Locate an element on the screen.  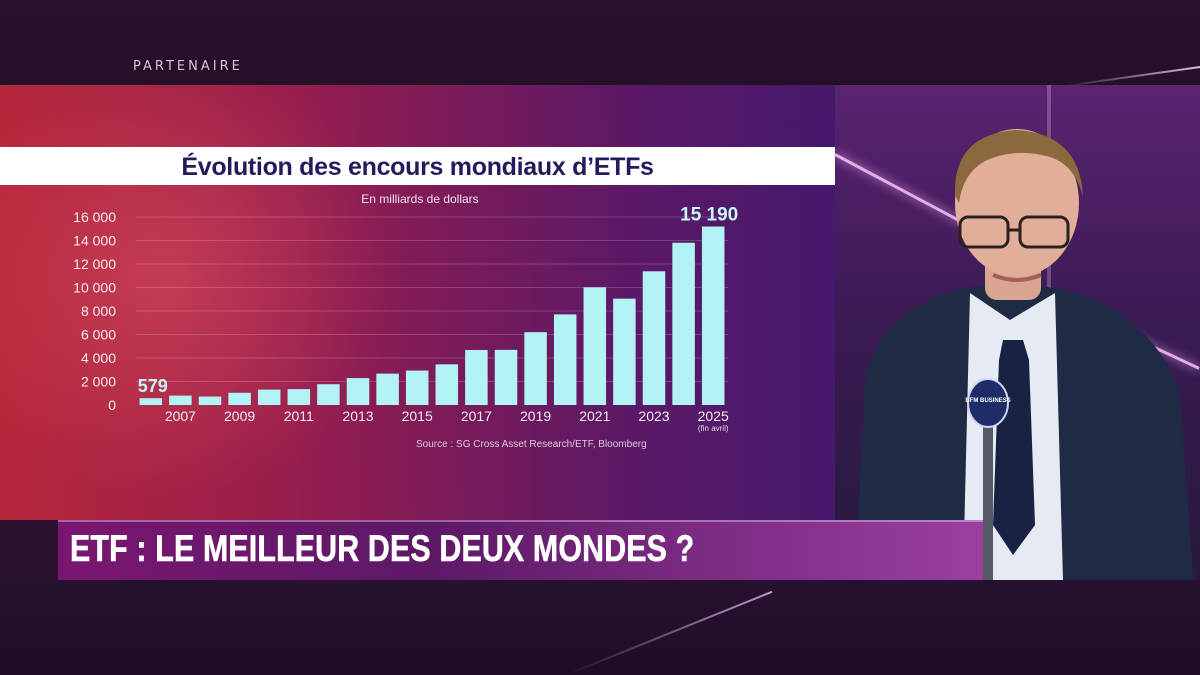
presenter-tie is located at coordinates (1014, 447).